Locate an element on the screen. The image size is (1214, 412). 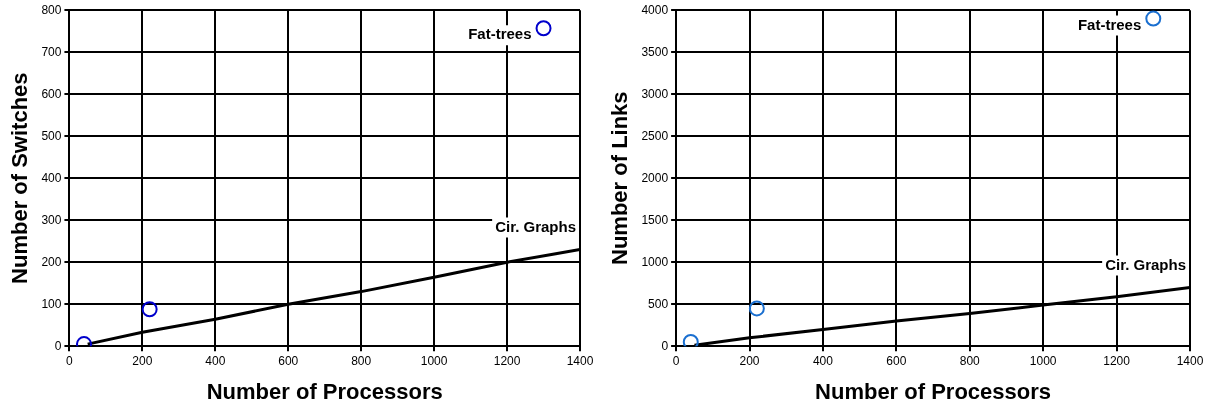
y-tick-label: 4000 is located at coordinates (655, 9).